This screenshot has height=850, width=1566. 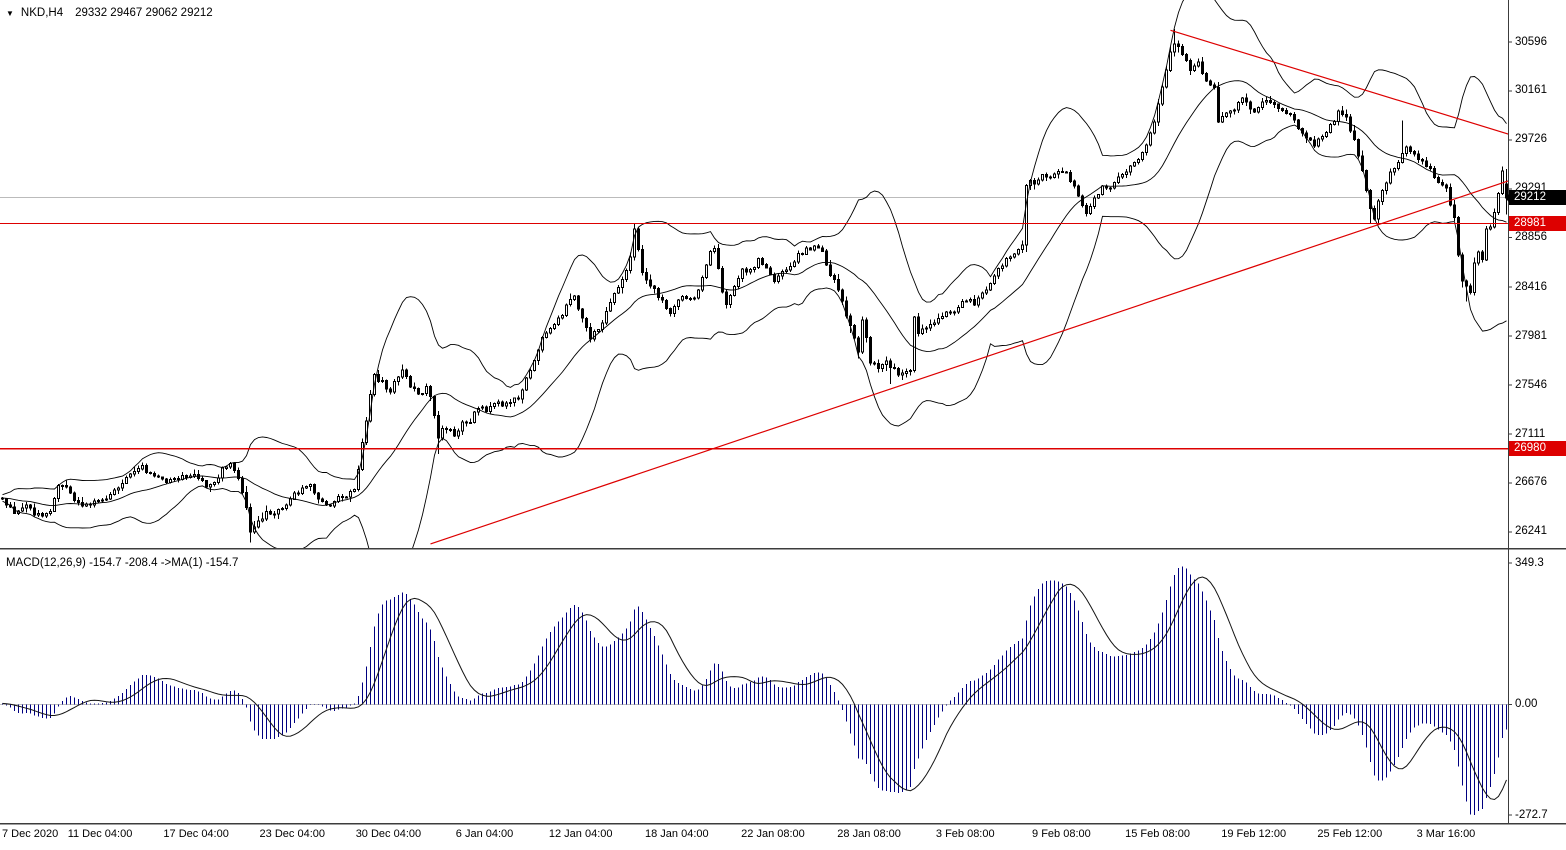 I want to click on time-axis-label: 23 Dec 04:00, so click(x=292, y=834).